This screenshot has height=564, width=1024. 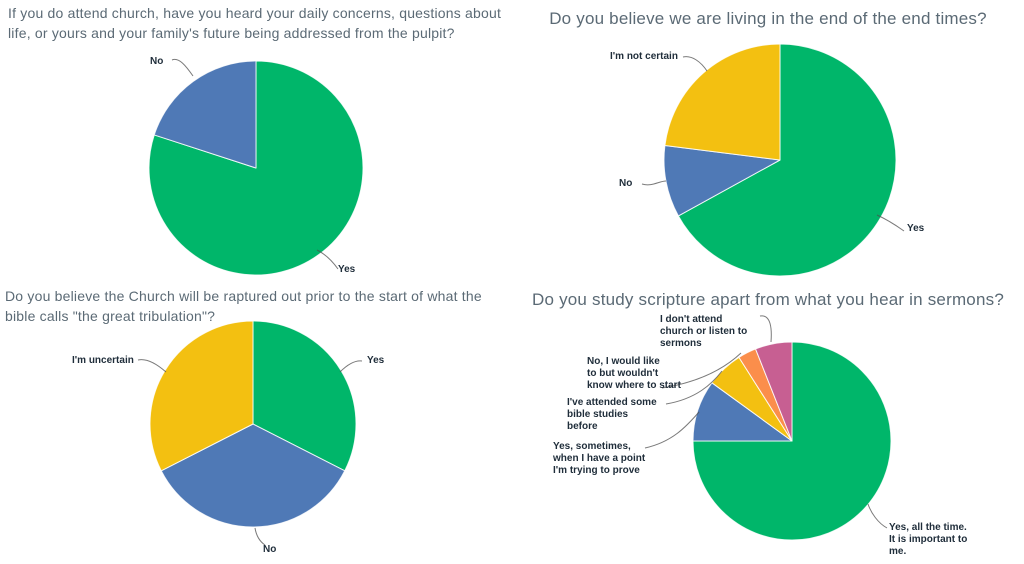 What do you see at coordinates (644, 56) in the screenshot?
I see `callout-label-not-certain: I'm not certain` at bounding box center [644, 56].